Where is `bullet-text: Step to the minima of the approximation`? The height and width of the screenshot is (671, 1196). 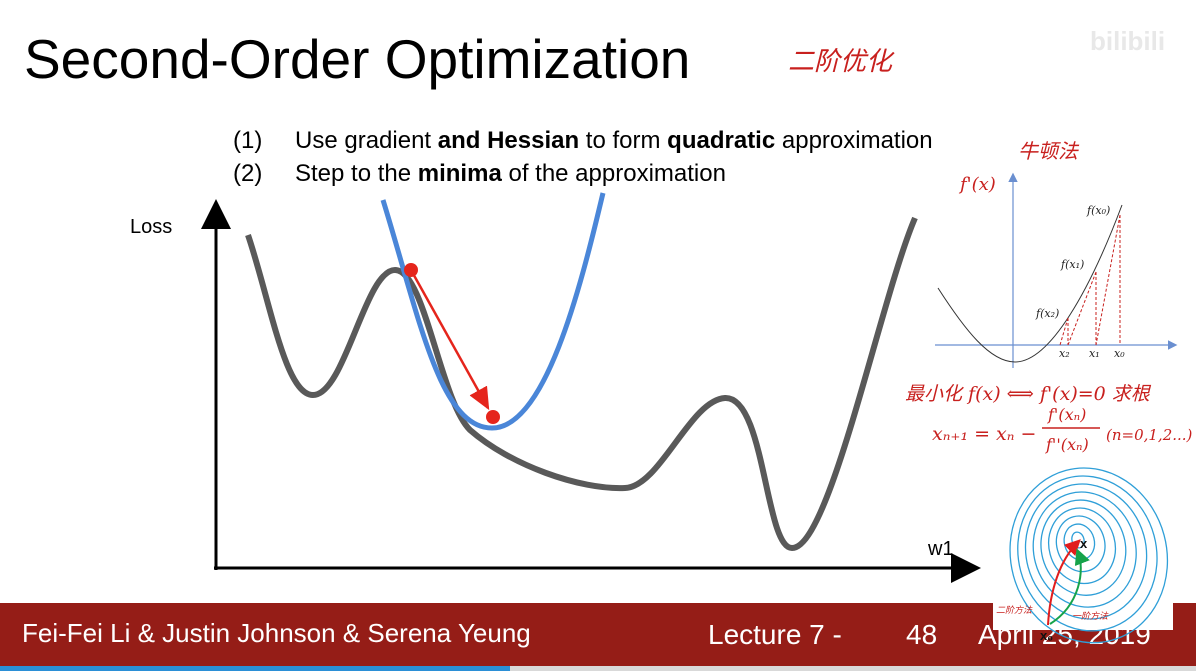
bullet-text: Step to the minima of the approximation is located at coordinates (510, 173).